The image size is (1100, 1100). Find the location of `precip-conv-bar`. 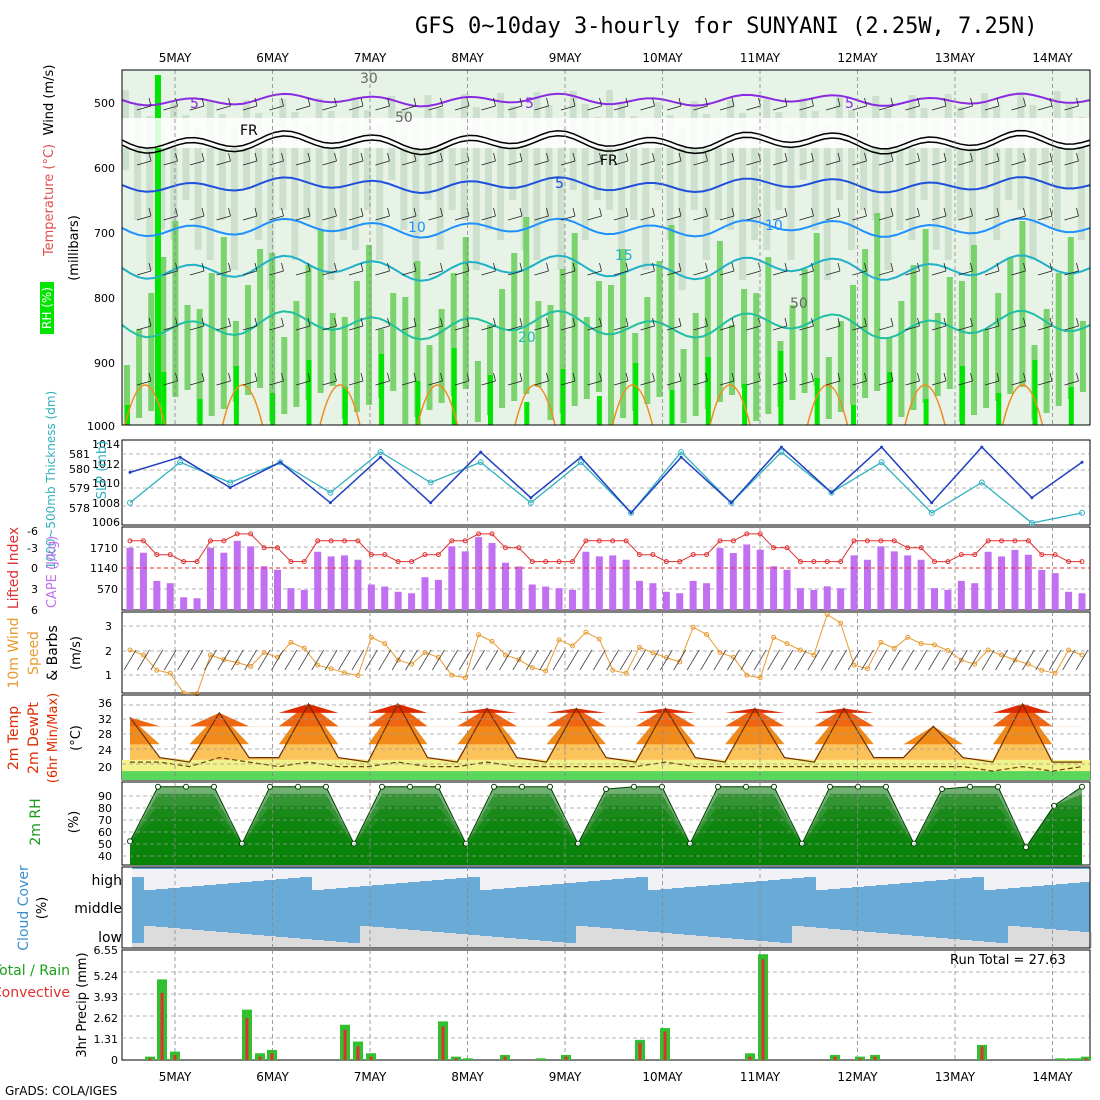

precip-conv-bar is located at coordinates (443, 1043).